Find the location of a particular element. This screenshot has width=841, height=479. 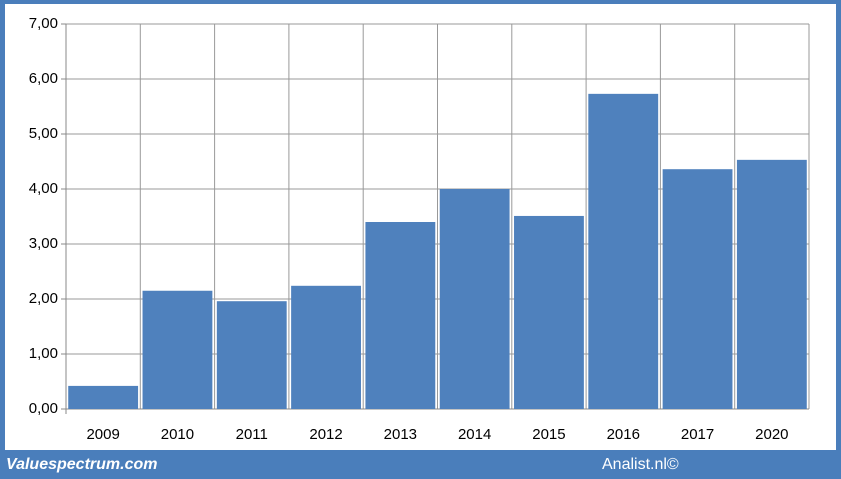

y-tick-label: 7,00 is located at coordinates (43, 23).